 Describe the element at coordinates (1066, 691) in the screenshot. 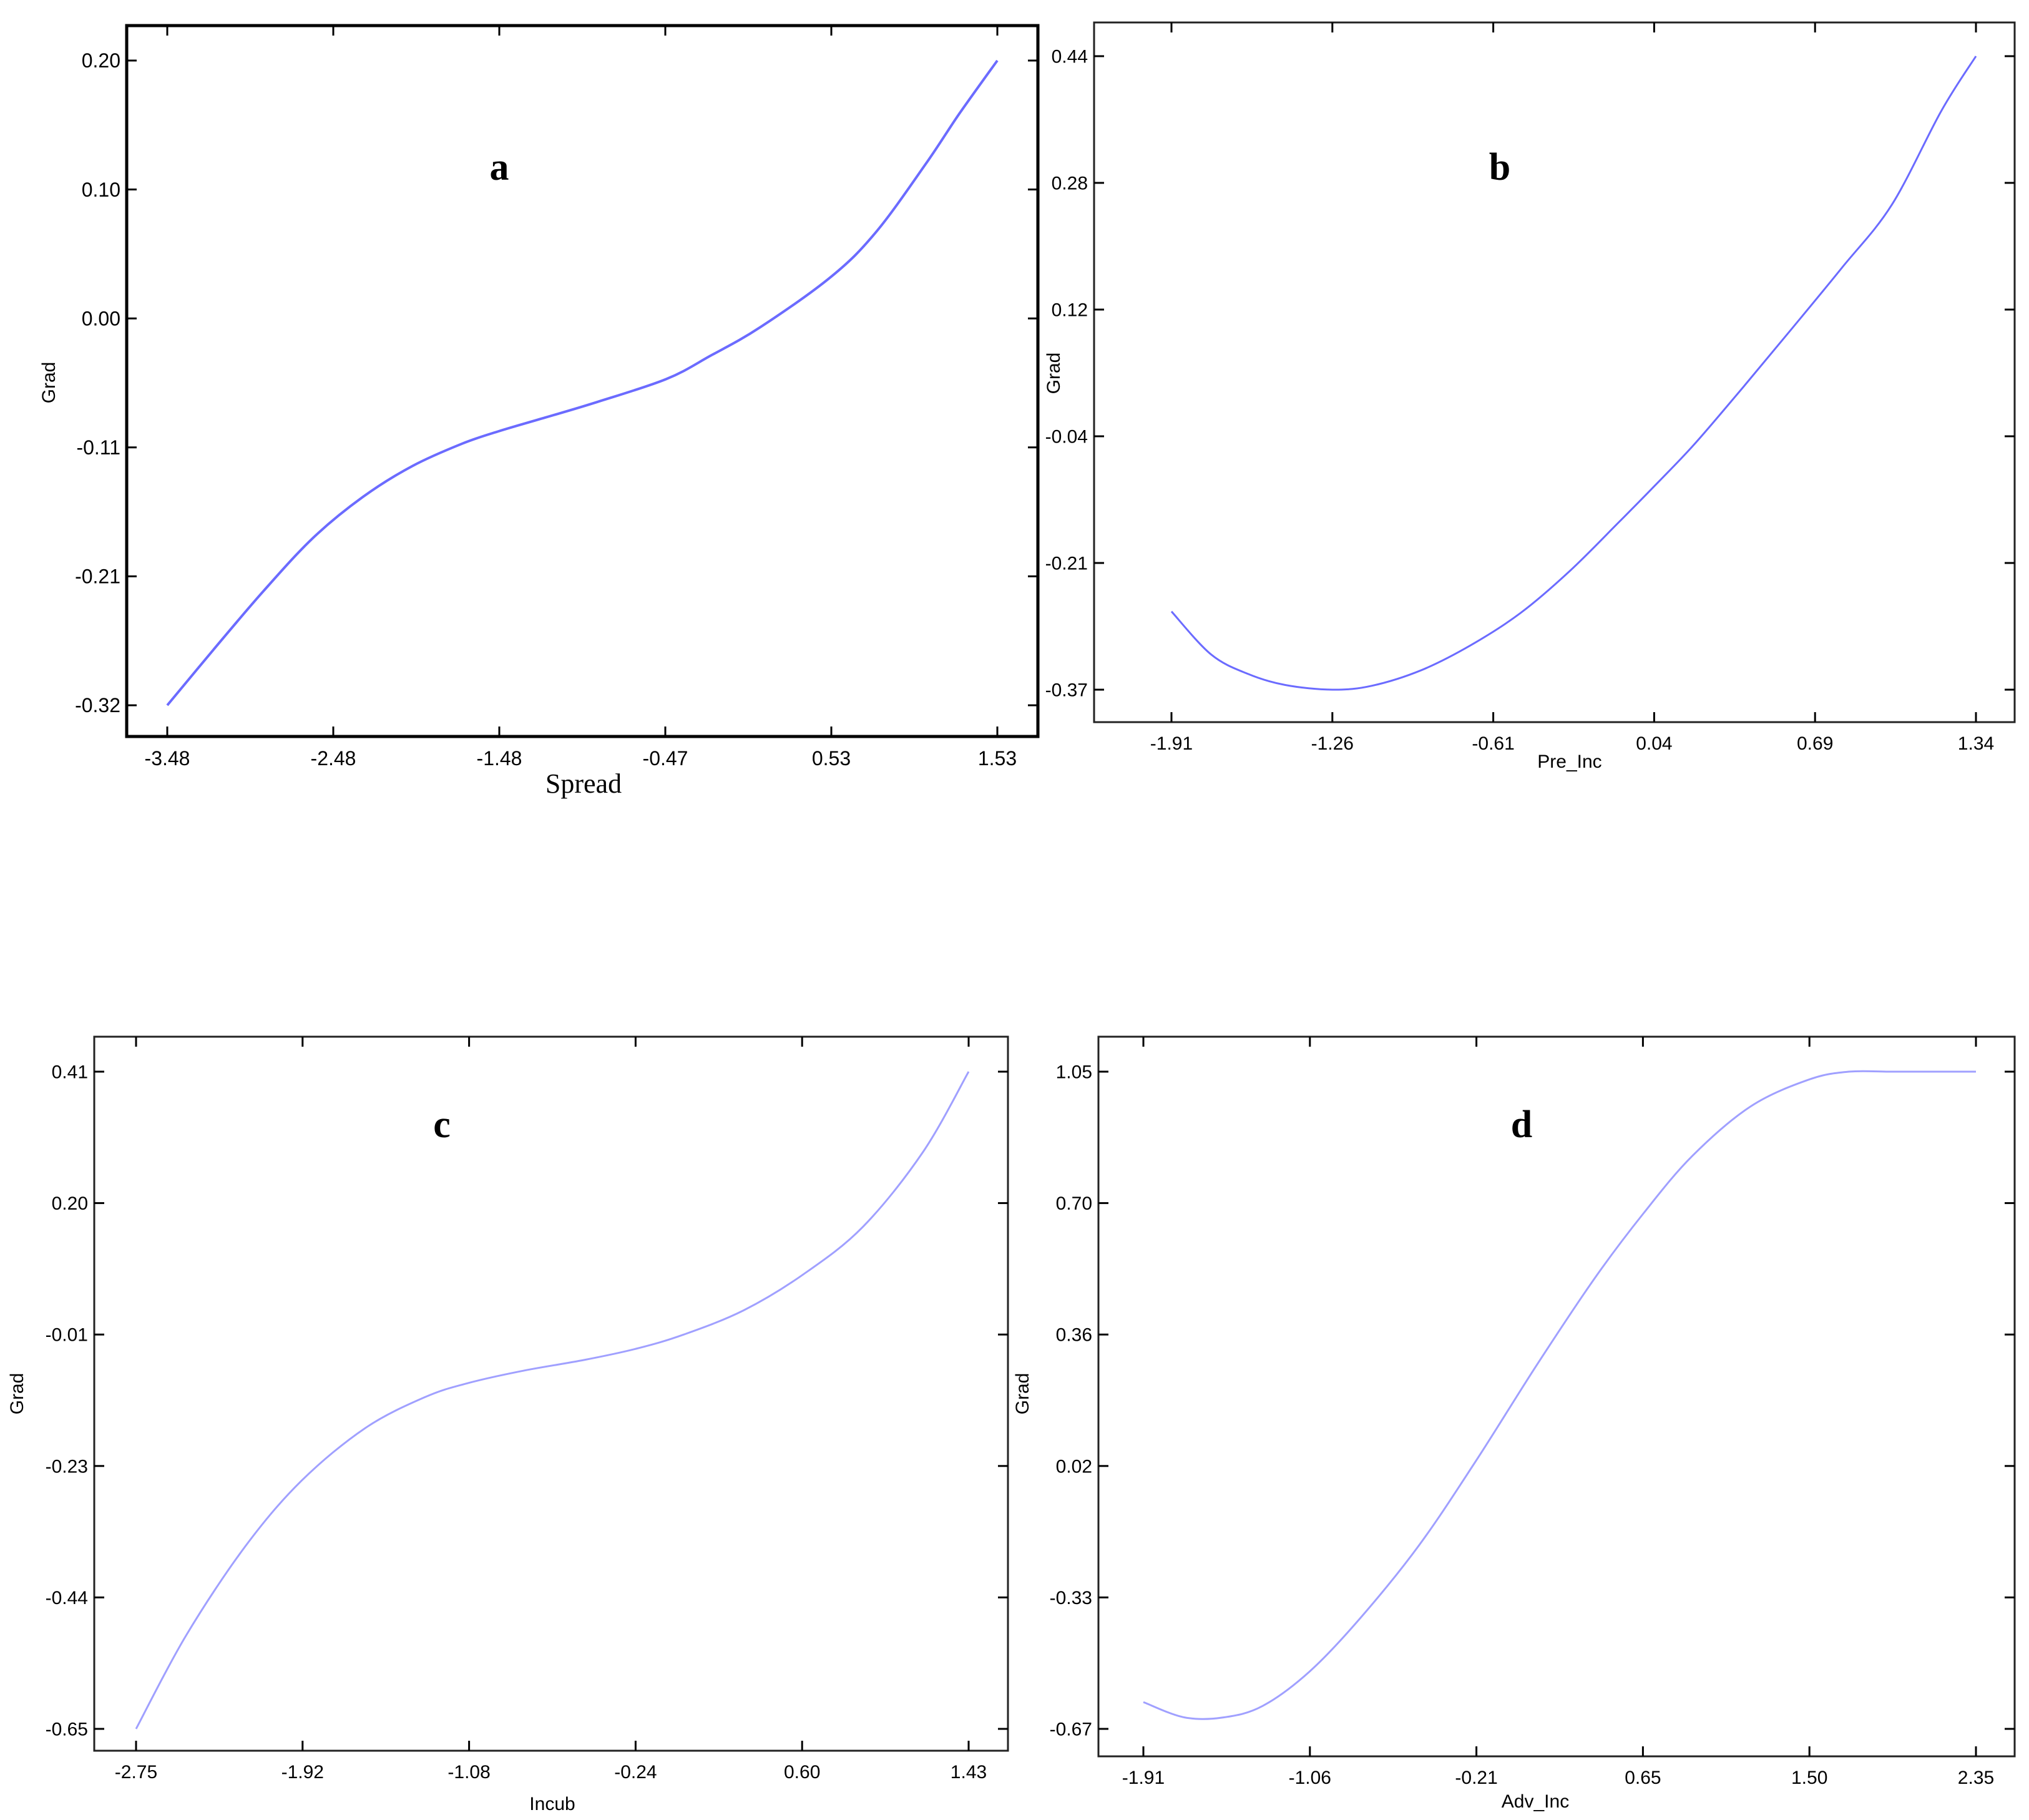

I see `y-tick-label: -0.37` at that location.